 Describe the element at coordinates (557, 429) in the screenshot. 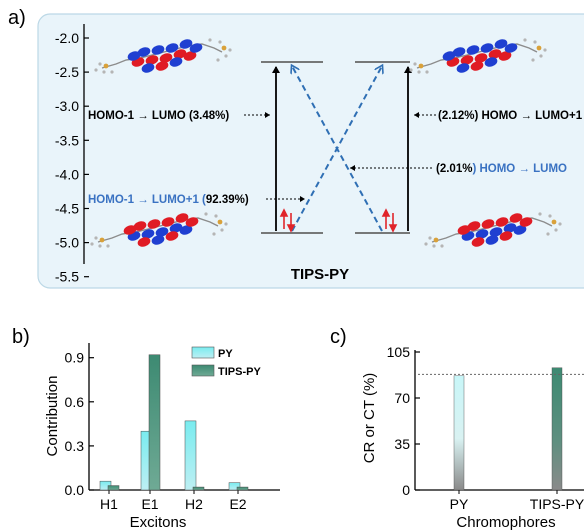

I see `bar-tips-py` at that location.